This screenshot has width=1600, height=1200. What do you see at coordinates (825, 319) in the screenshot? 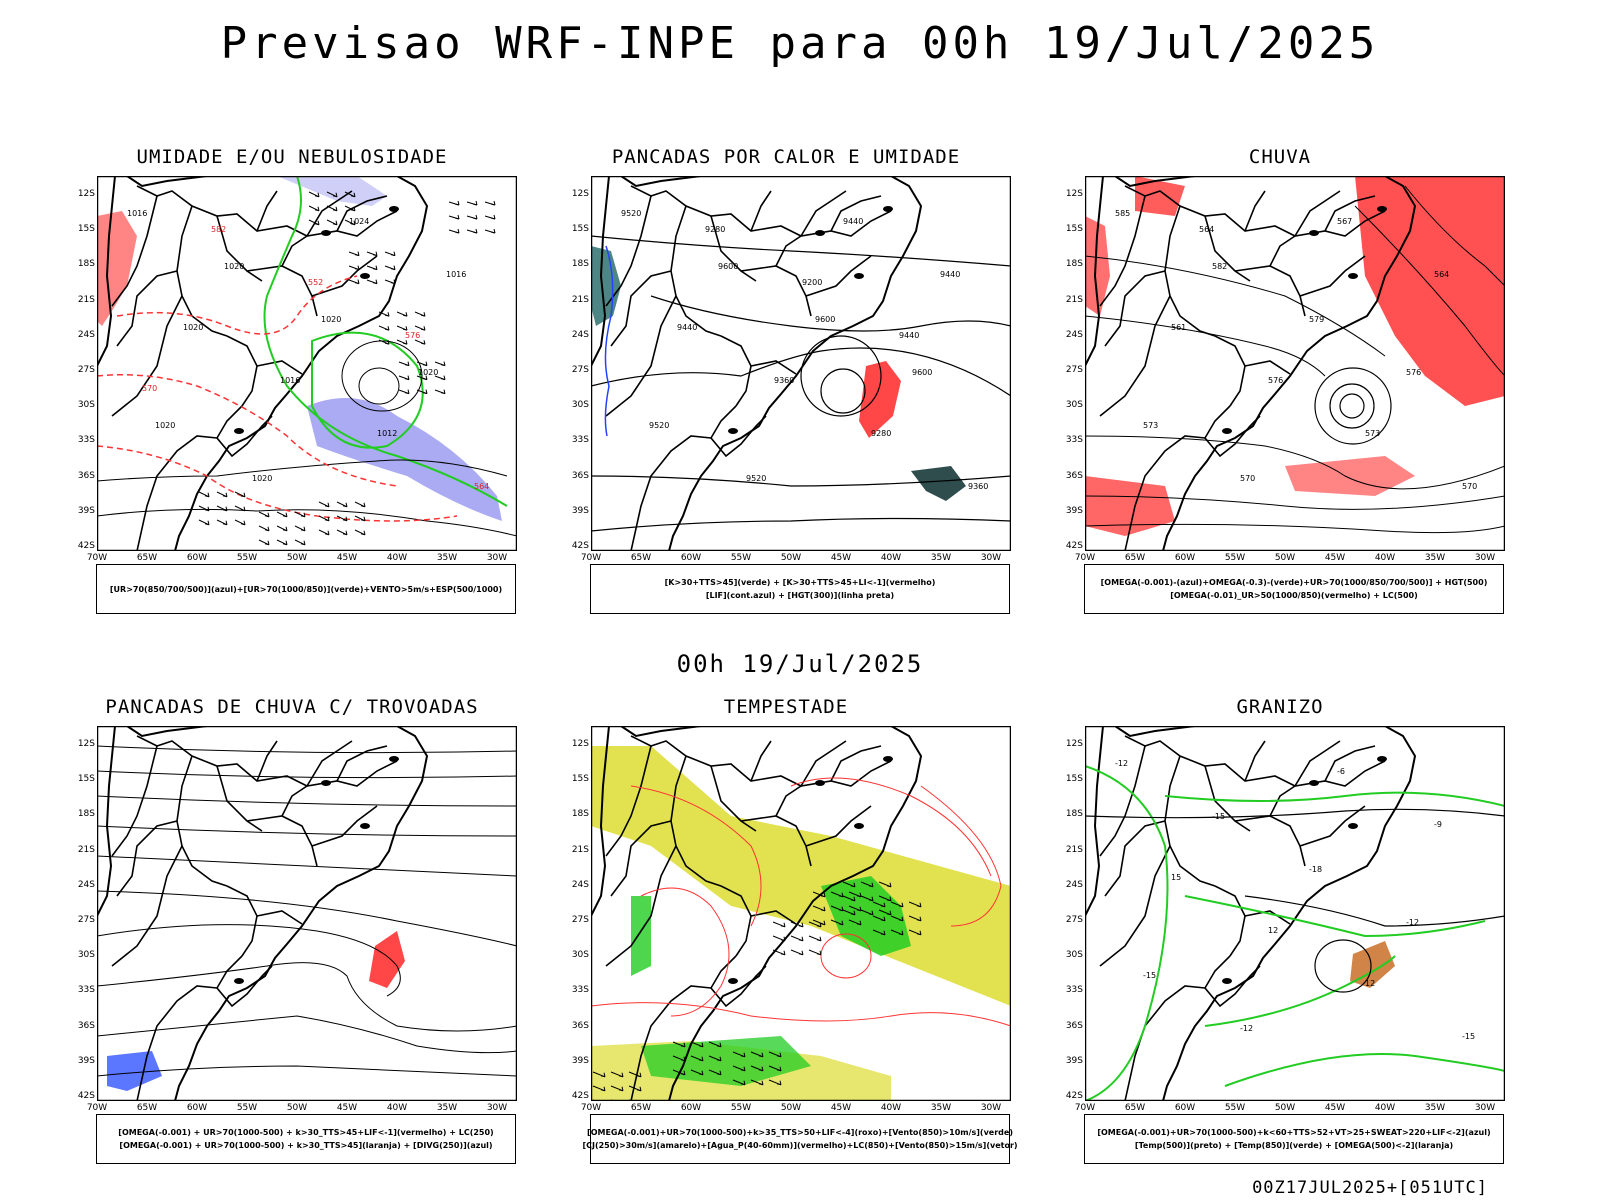
I see `contour-value-label: 9600` at bounding box center [825, 319].